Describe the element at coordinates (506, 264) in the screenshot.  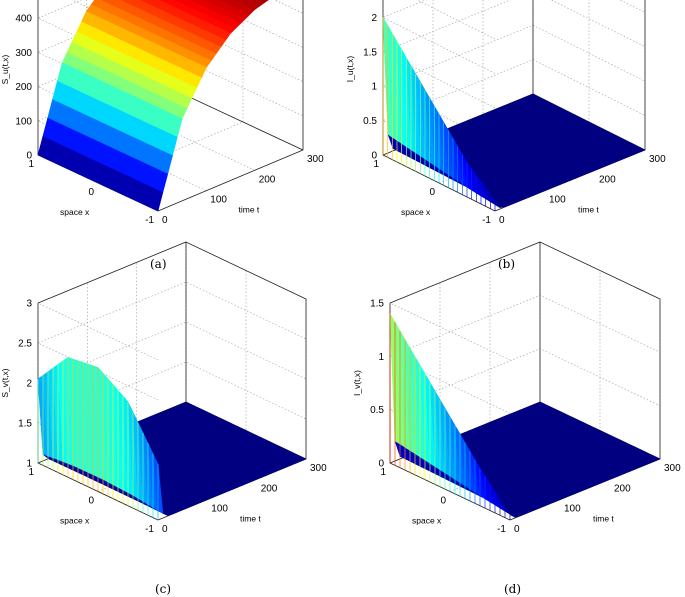
I see `caption-b: (b)` at that location.